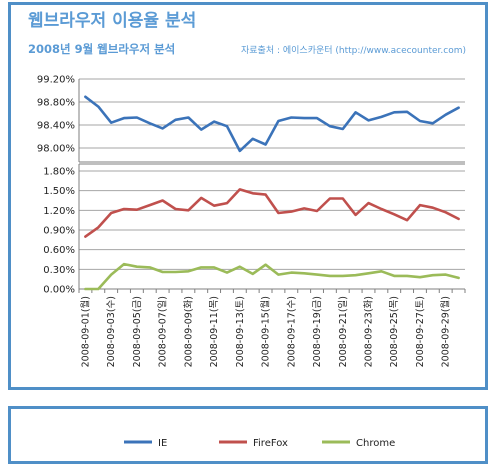  What do you see at coordinates (56, 103) in the screenshot?
I see `upper-y-tick-label: 98.80%` at bounding box center [56, 103].